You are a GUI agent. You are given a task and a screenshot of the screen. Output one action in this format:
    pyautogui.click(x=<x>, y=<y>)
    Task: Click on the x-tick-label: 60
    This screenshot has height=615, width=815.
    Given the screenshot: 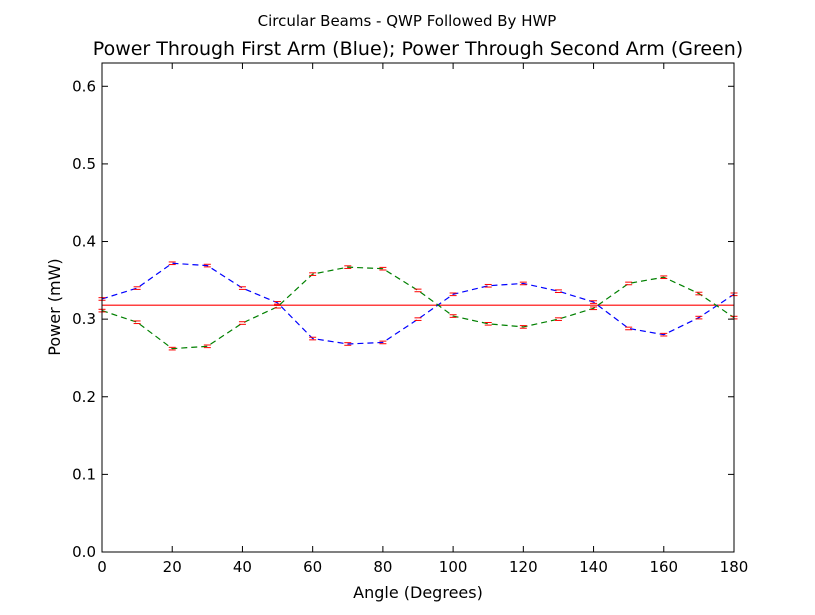 What is the action you would take?
    pyautogui.click(x=312, y=567)
    